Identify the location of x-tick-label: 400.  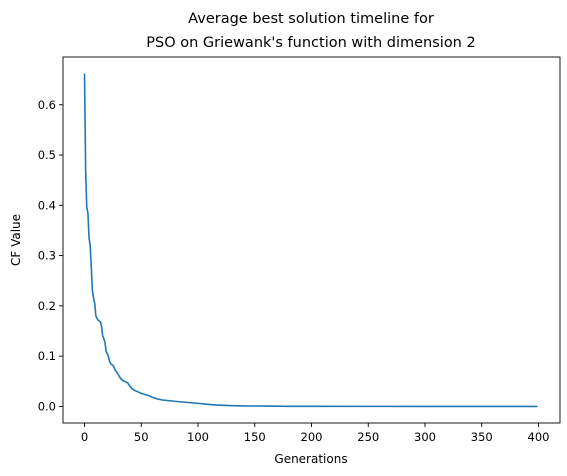
(539, 437).